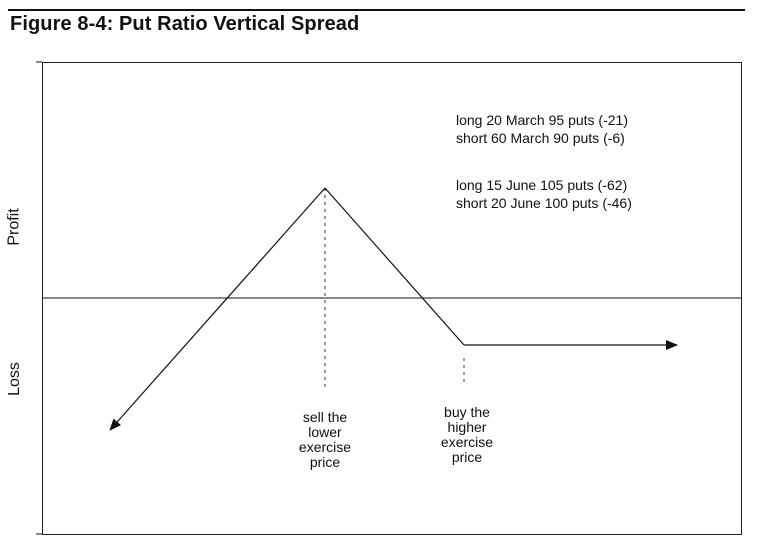 The image size is (770, 548). What do you see at coordinates (14, 379) in the screenshot?
I see `loss-axis-label: Loss` at bounding box center [14, 379].